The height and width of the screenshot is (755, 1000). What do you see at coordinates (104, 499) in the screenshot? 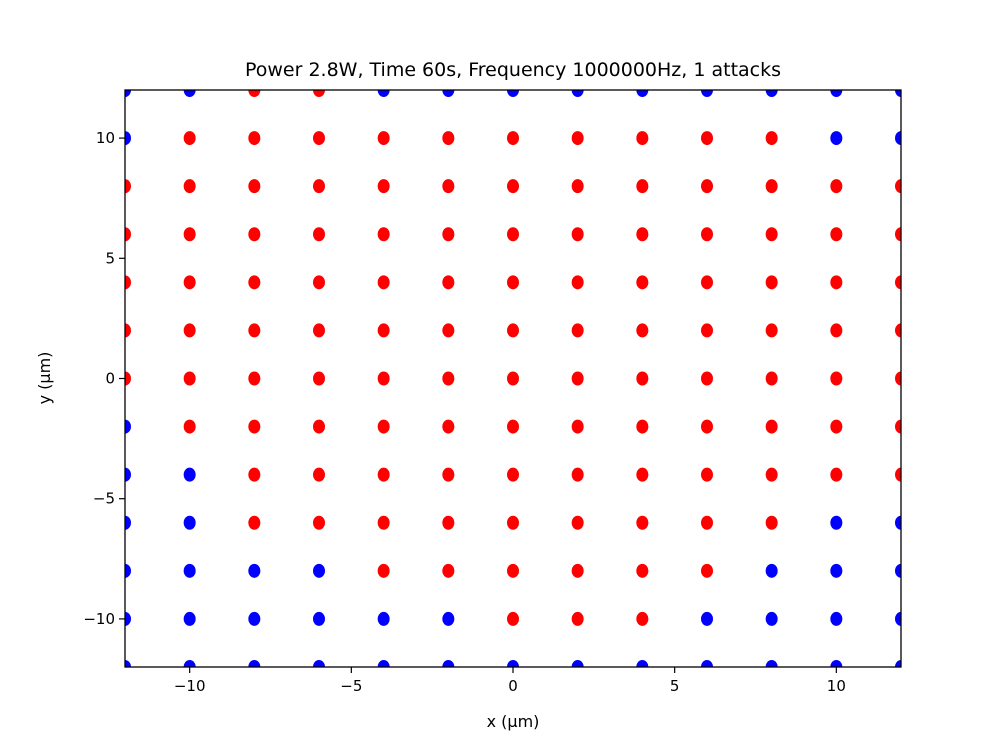
I see `y-tick-label: −5` at bounding box center [104, 499].